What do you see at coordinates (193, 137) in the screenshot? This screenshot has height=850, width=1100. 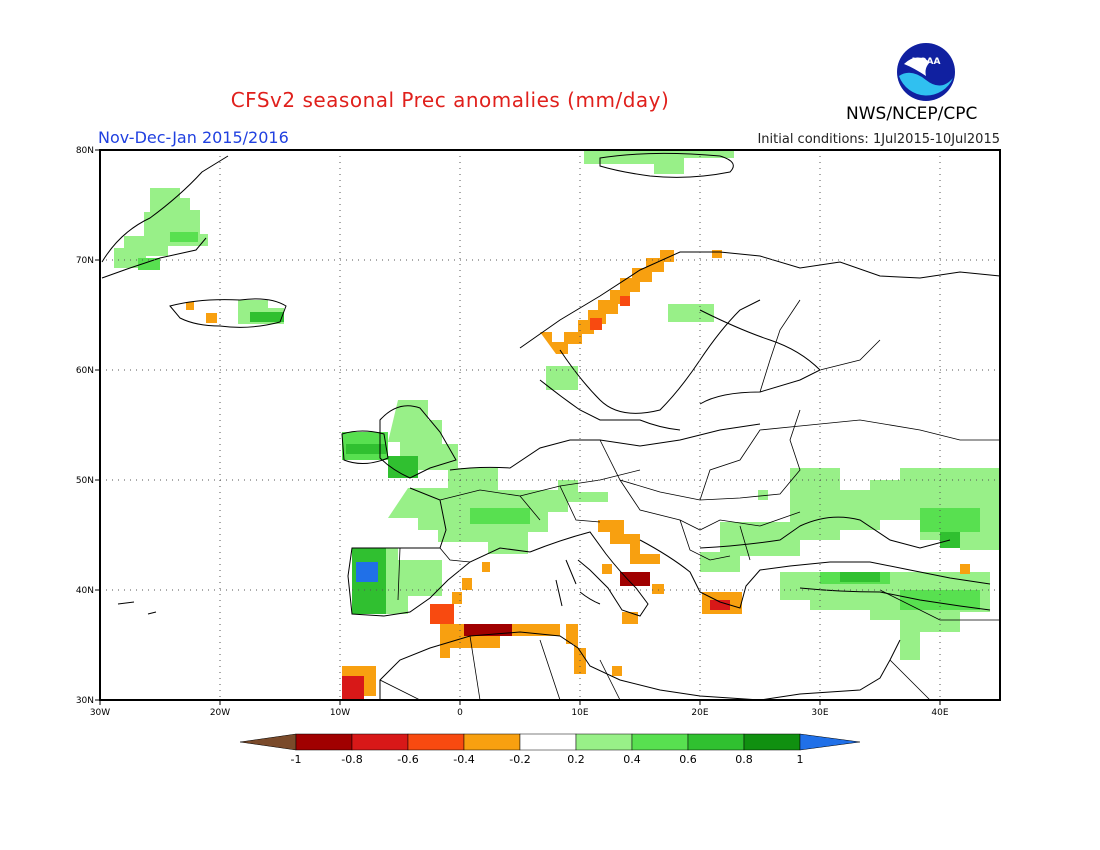 I see `period-label: Nov-Dec-Jan 2015/2016` at bounding box center [193, 137].